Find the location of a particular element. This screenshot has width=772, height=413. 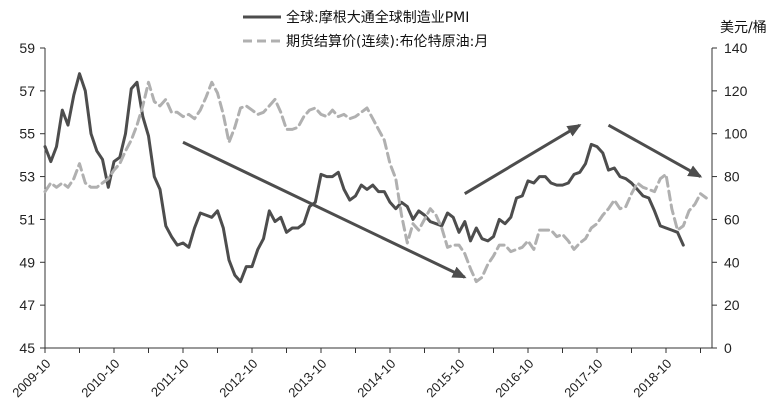

x-tick-label: 2012-10 is located at coordinates (238, 378).